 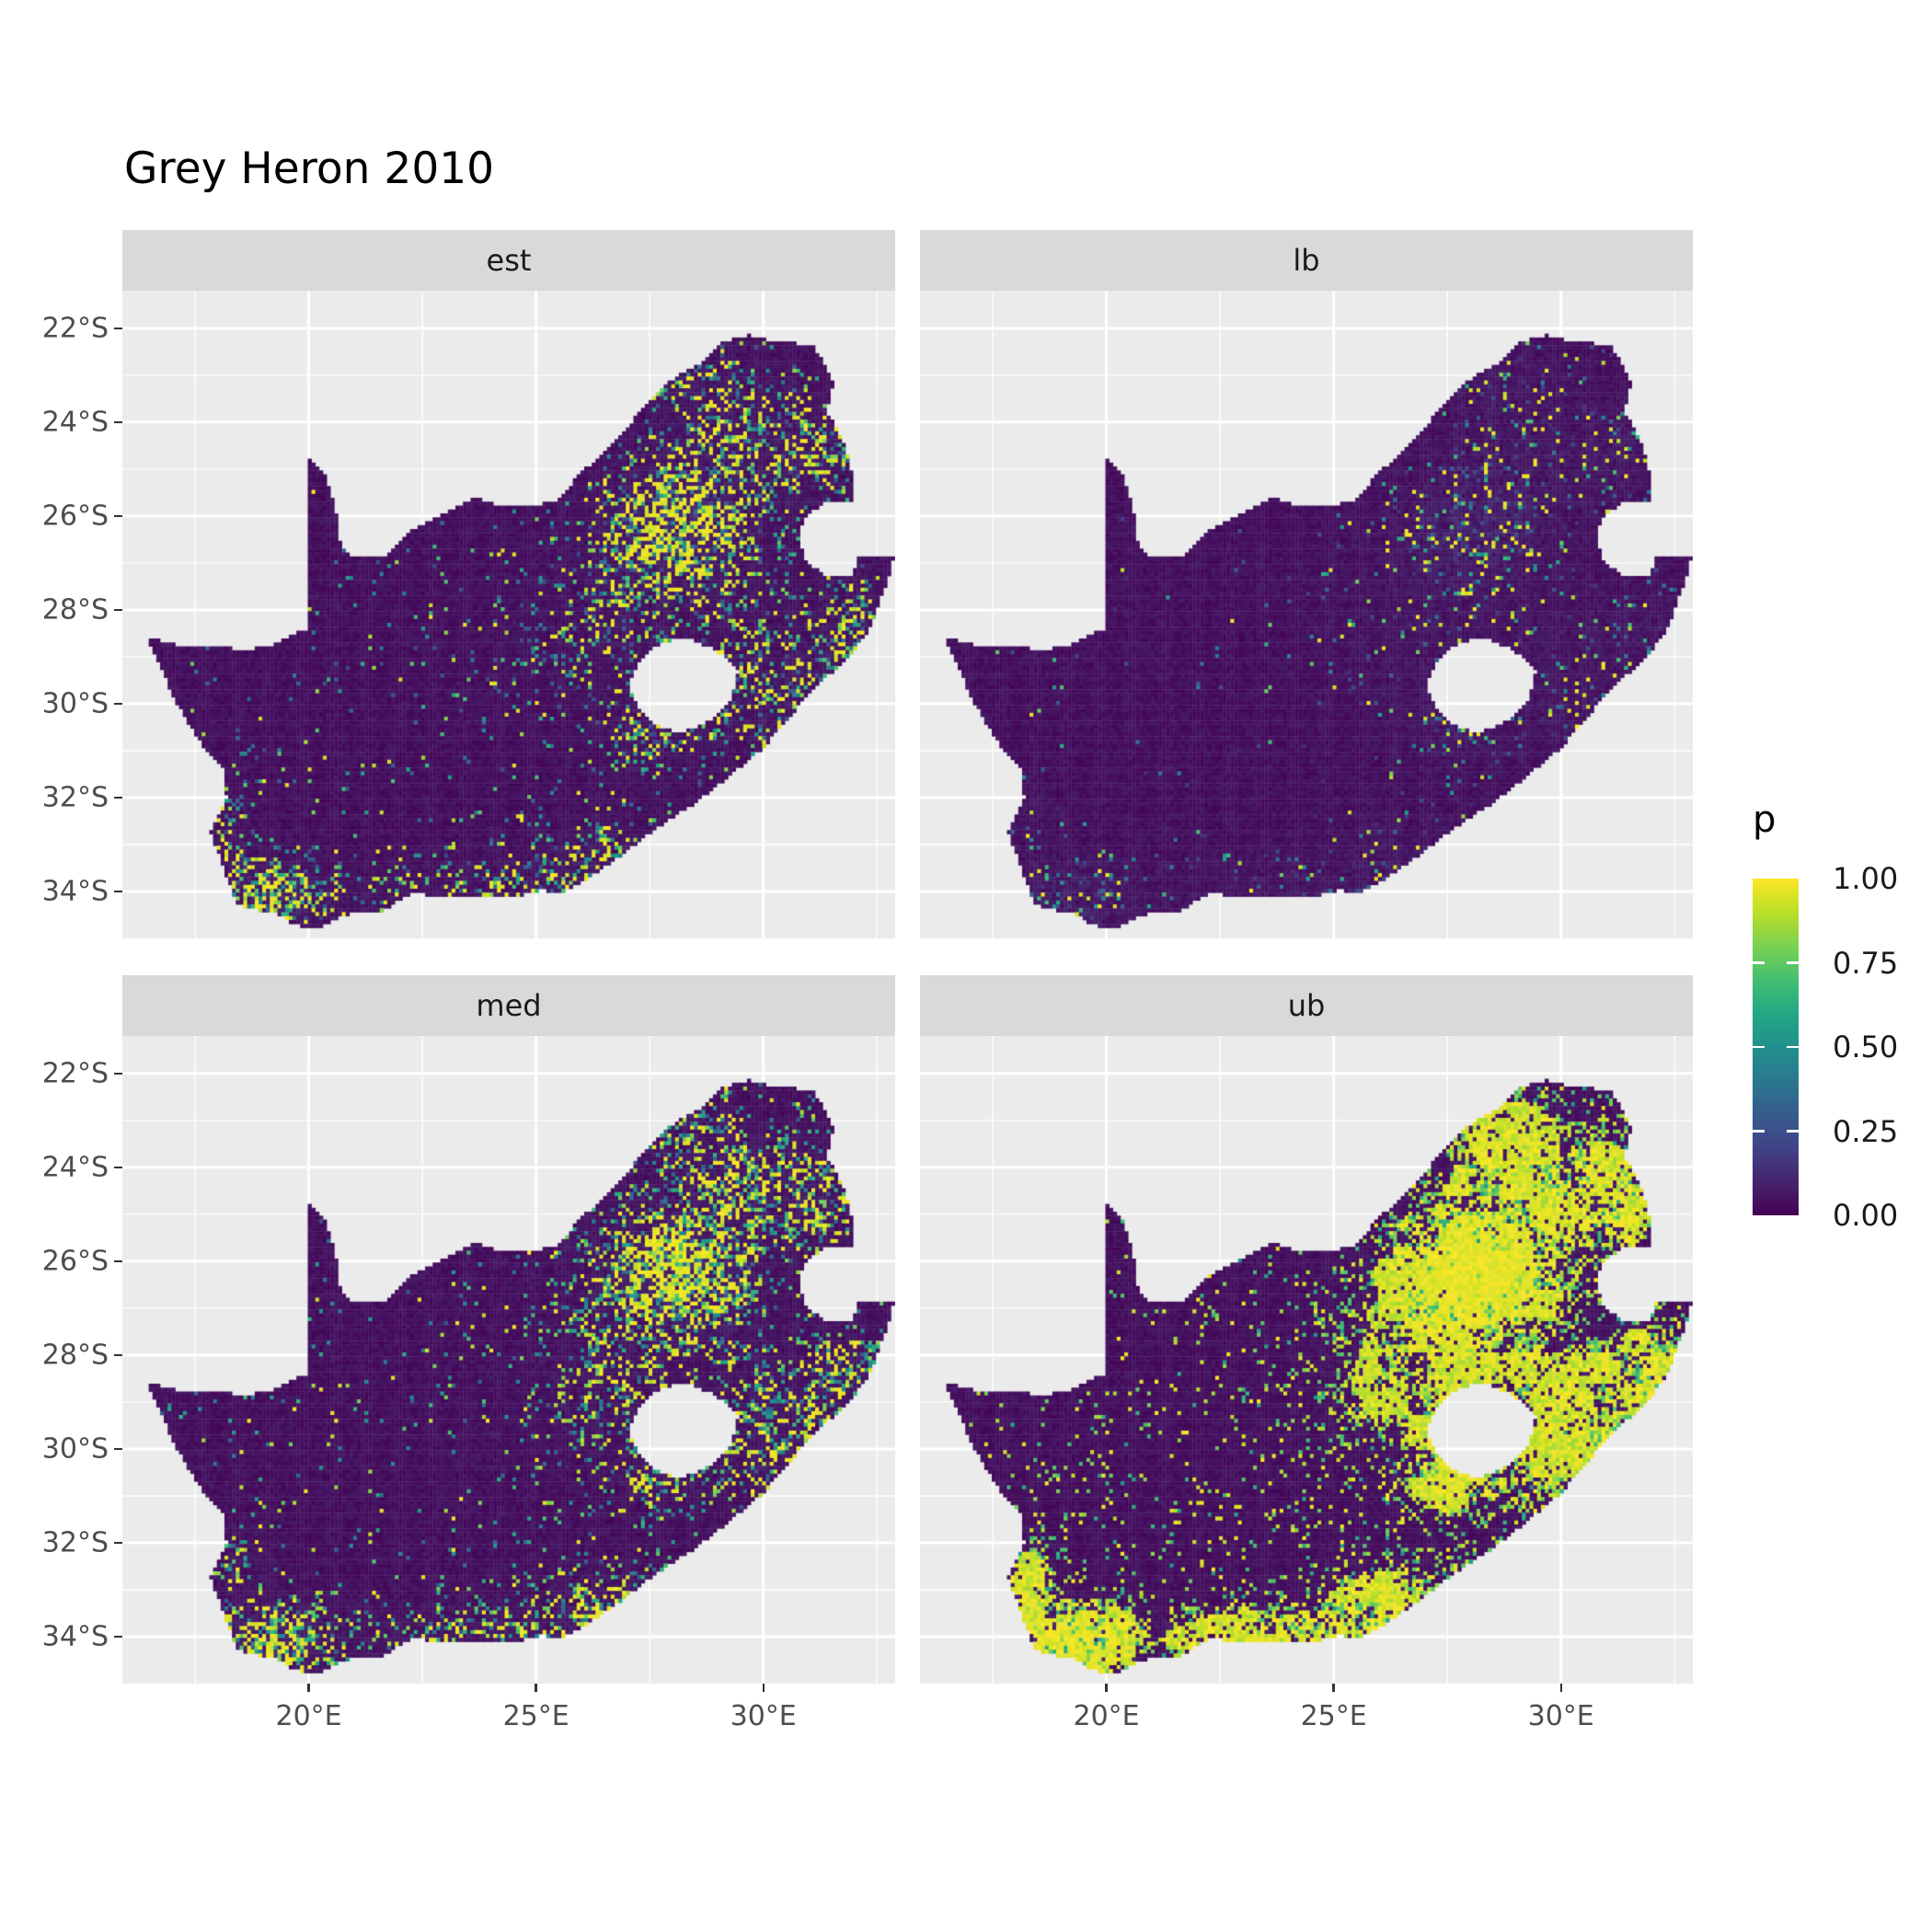 What do you see at coordinates (1866, 1046) in the screenshot?
I see `legend-tick-label: 0.50` at bounding box center [1866, 1046].